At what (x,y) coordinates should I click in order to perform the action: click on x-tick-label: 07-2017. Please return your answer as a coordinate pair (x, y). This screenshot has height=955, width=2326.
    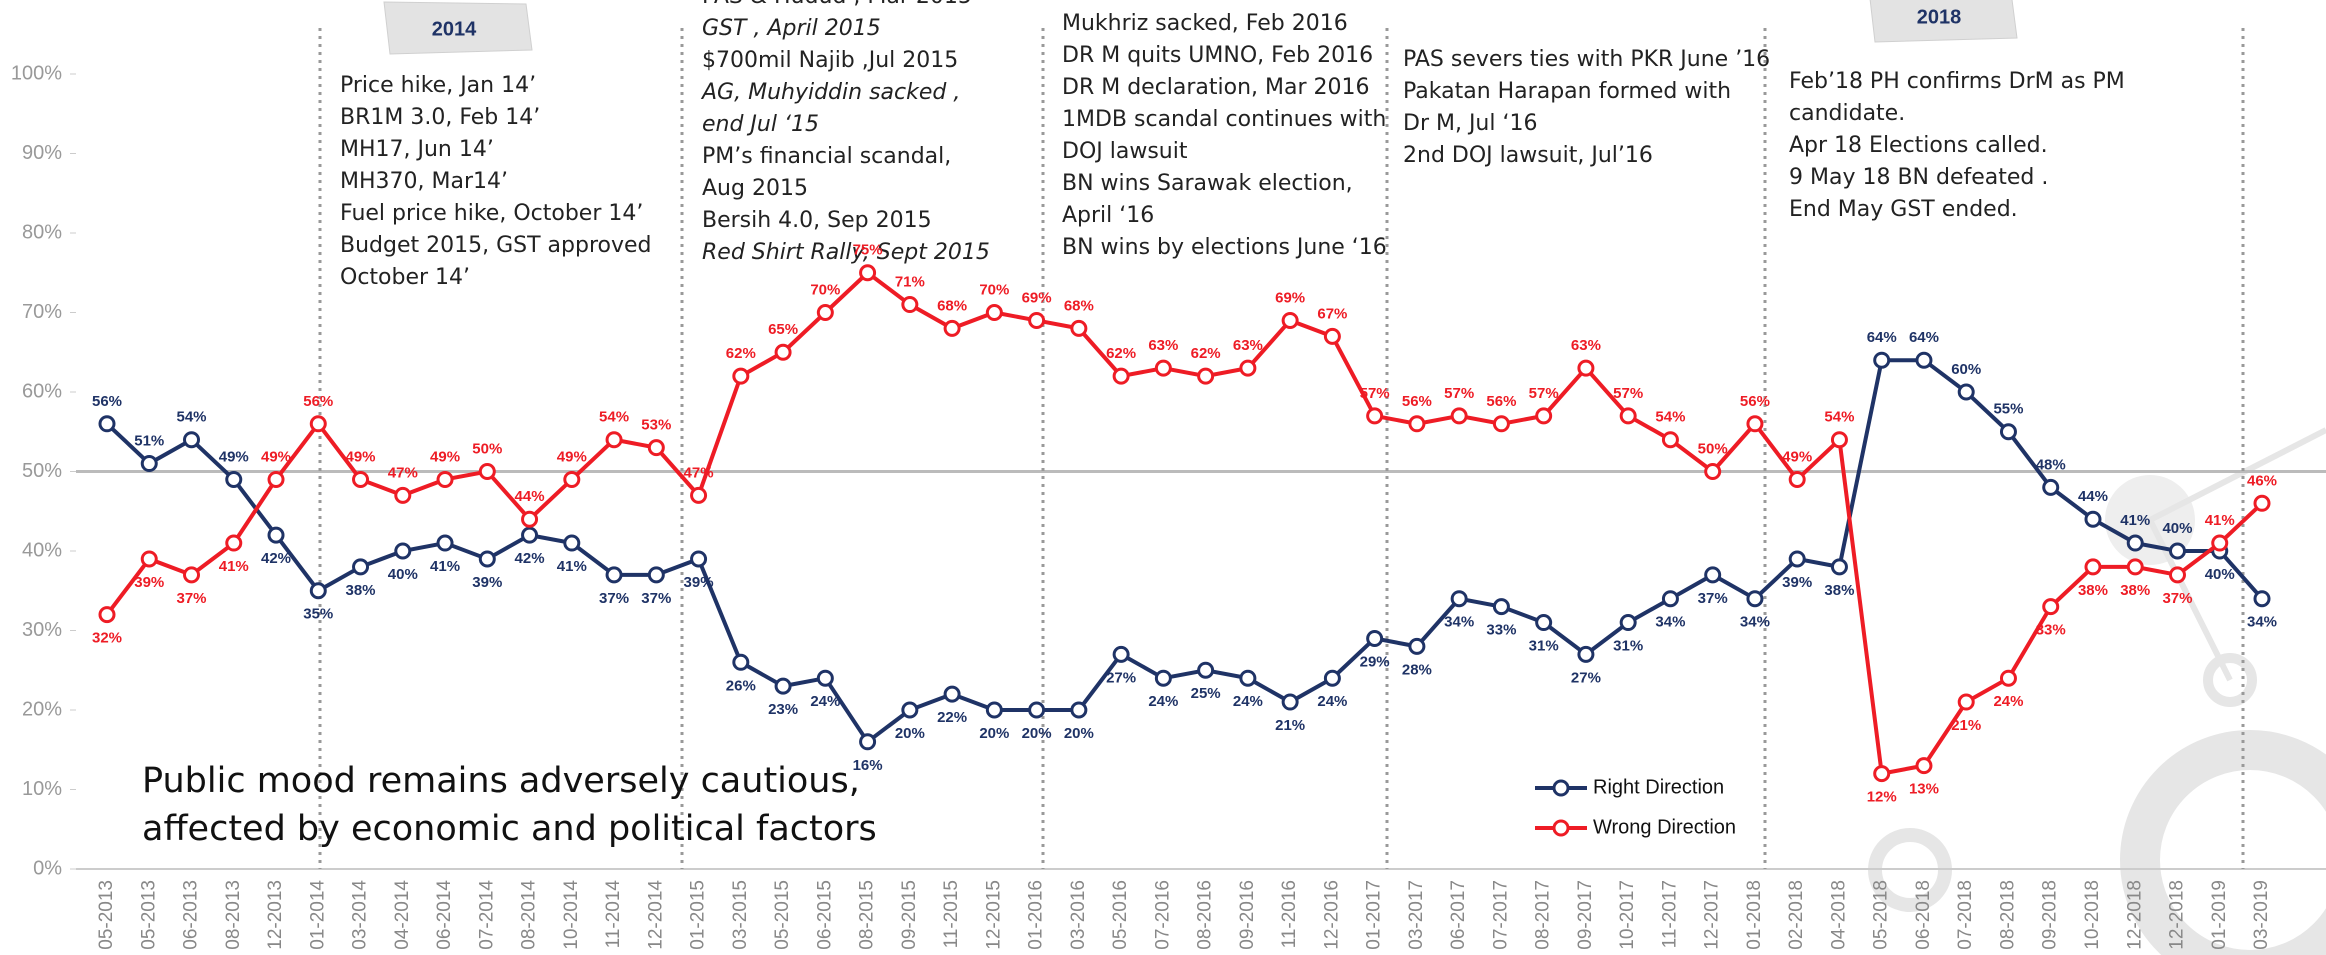
    Looking at the image, I should click on (1500, 915).